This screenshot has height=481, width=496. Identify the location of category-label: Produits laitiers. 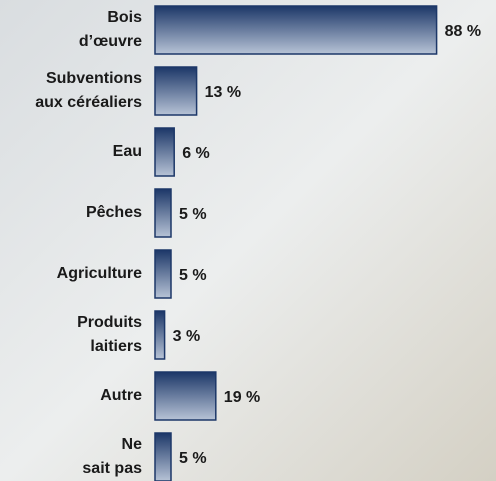
(109, 334).